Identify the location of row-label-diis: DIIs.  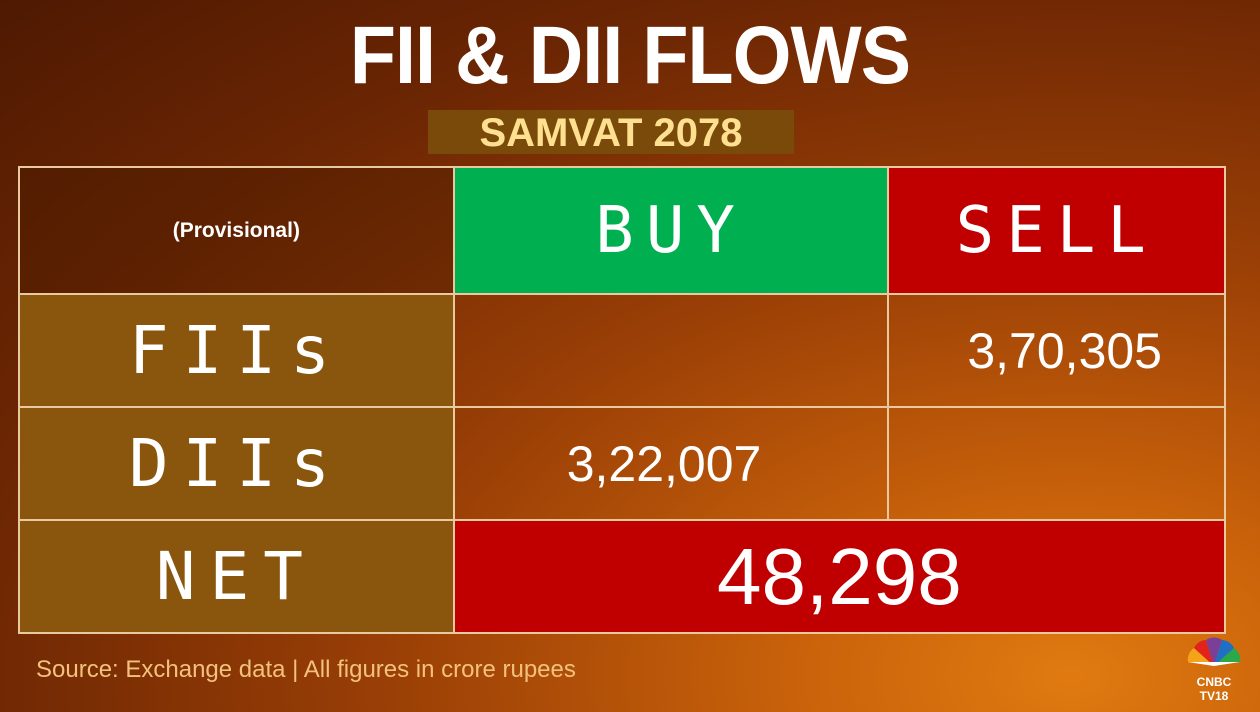
(236, 463).